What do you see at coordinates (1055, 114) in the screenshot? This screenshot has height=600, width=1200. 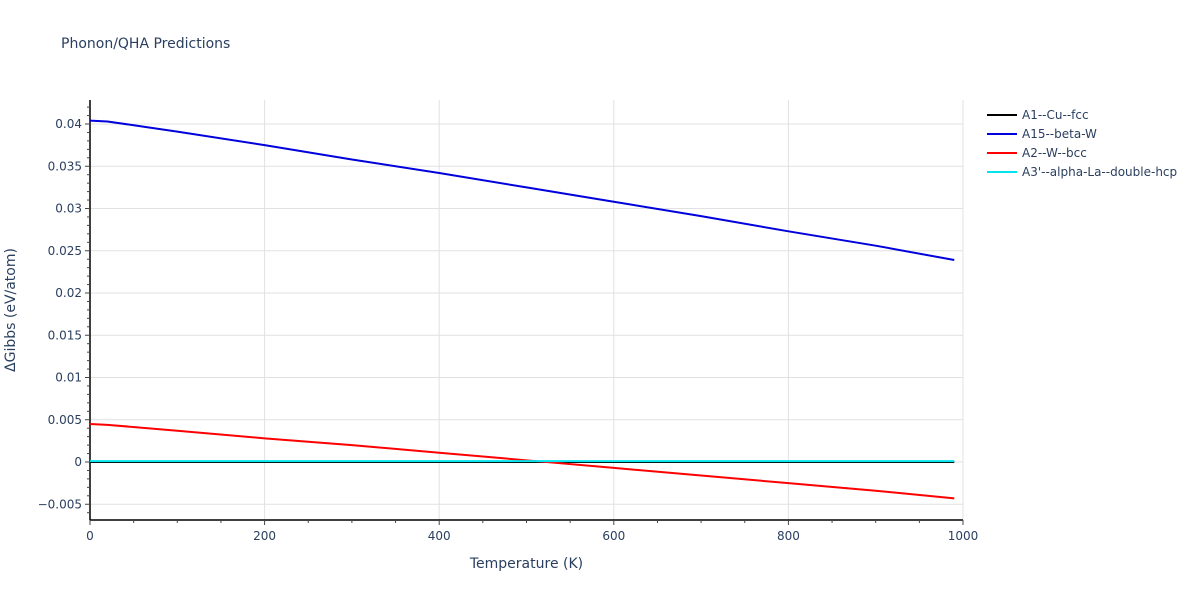 I see `legend-label: A1--Cu--fcc` at bounding box center [1055, 114].